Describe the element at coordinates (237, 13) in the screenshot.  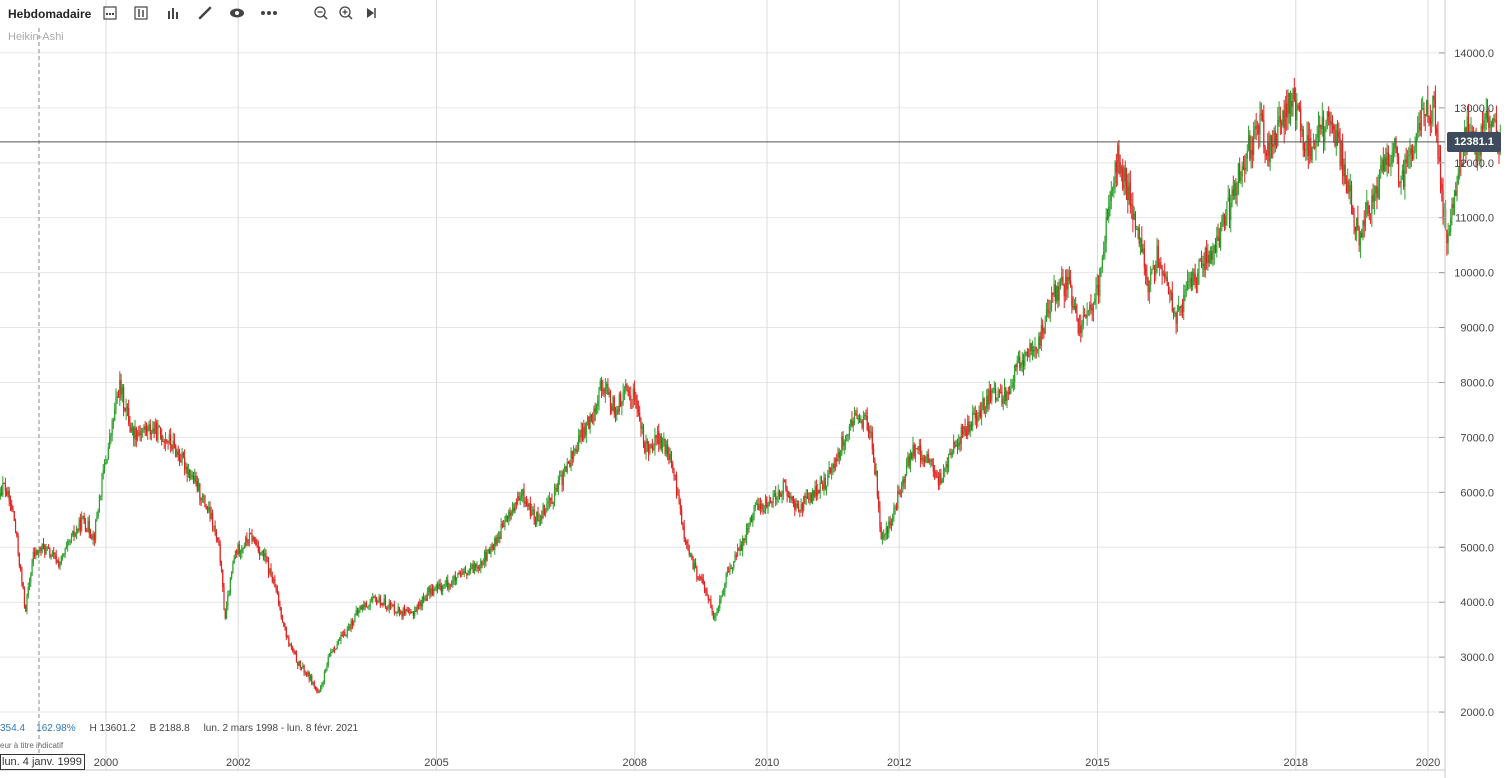
I see `eye-icon` at that location.